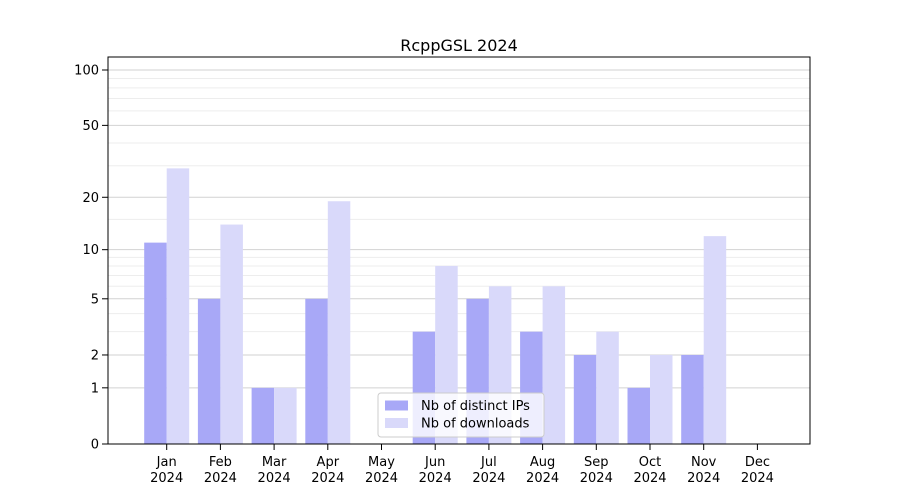 Image resolution: width=900 pixels, height=500 pixels. Describe the element at coordinates (178, 306) in the screenshot. I see `bar-jan-downloads` at that location.